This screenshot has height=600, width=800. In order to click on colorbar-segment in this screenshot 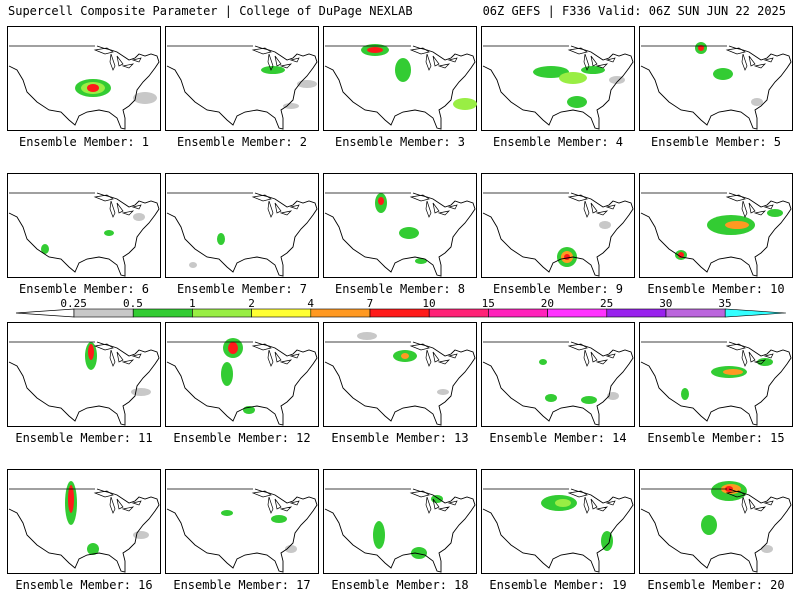, I will do `click(222, 313)`.